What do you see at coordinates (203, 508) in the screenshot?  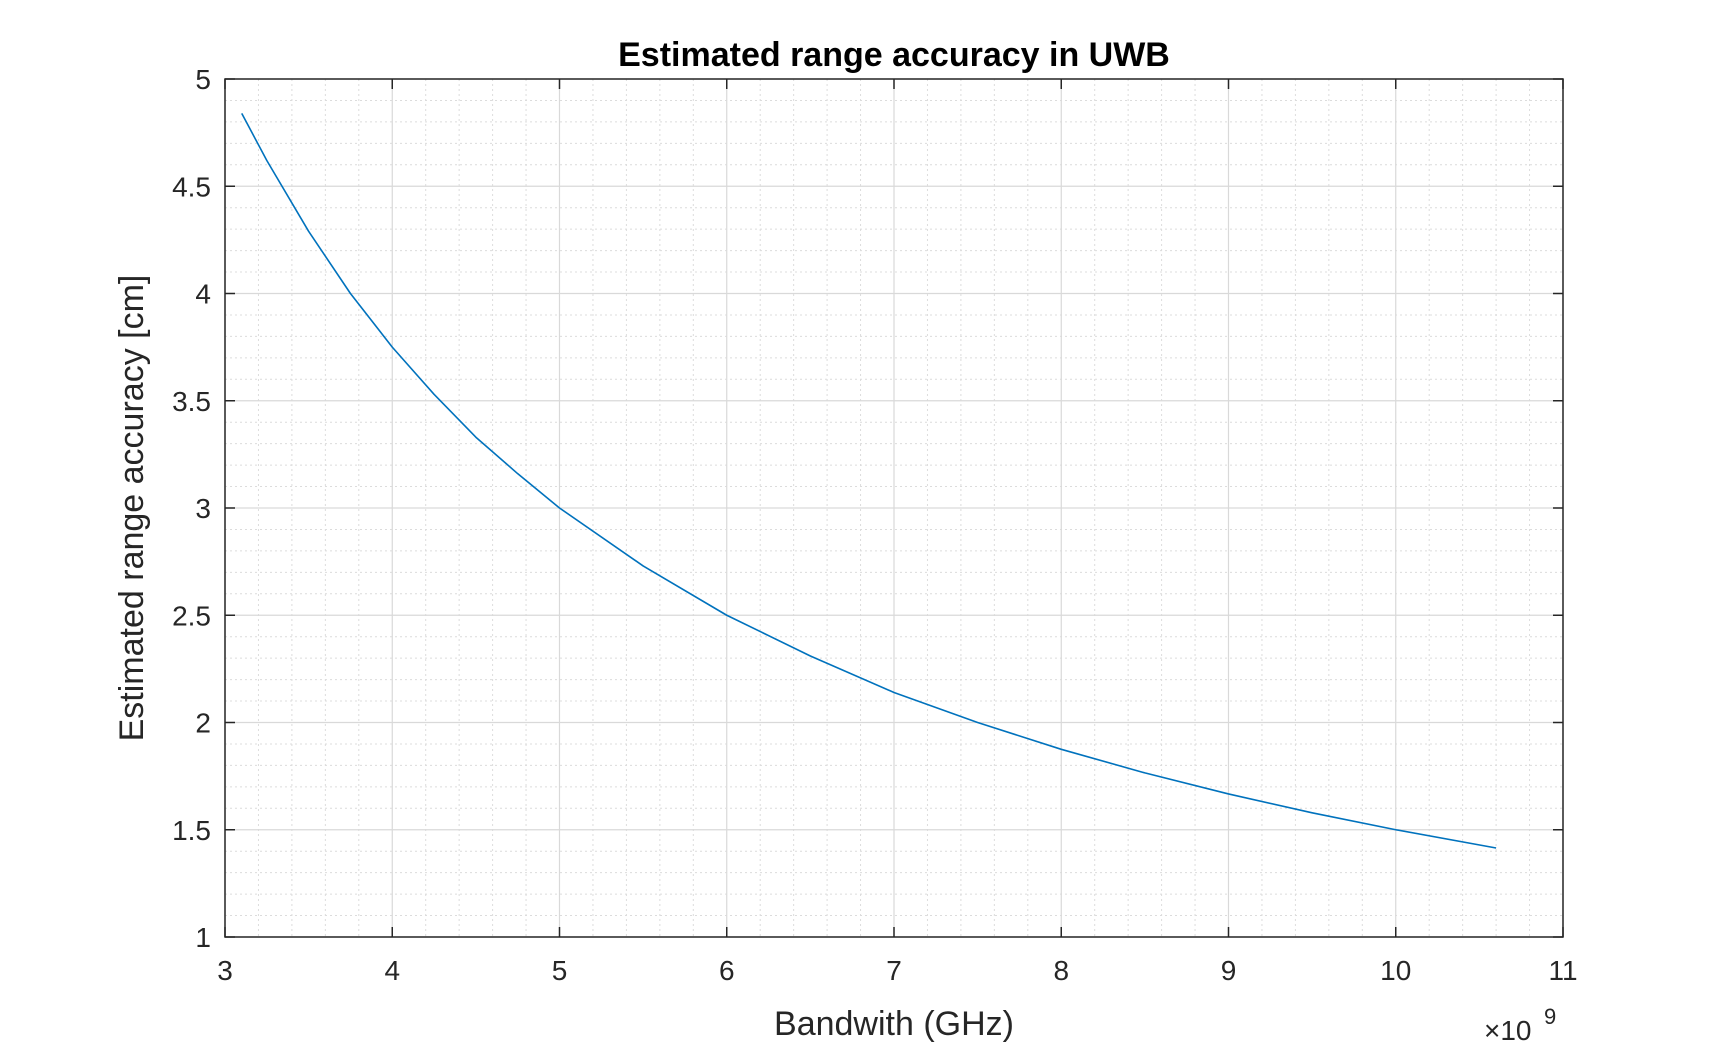 I see `y-tick-label: 3` at bounding box center [203, 508].